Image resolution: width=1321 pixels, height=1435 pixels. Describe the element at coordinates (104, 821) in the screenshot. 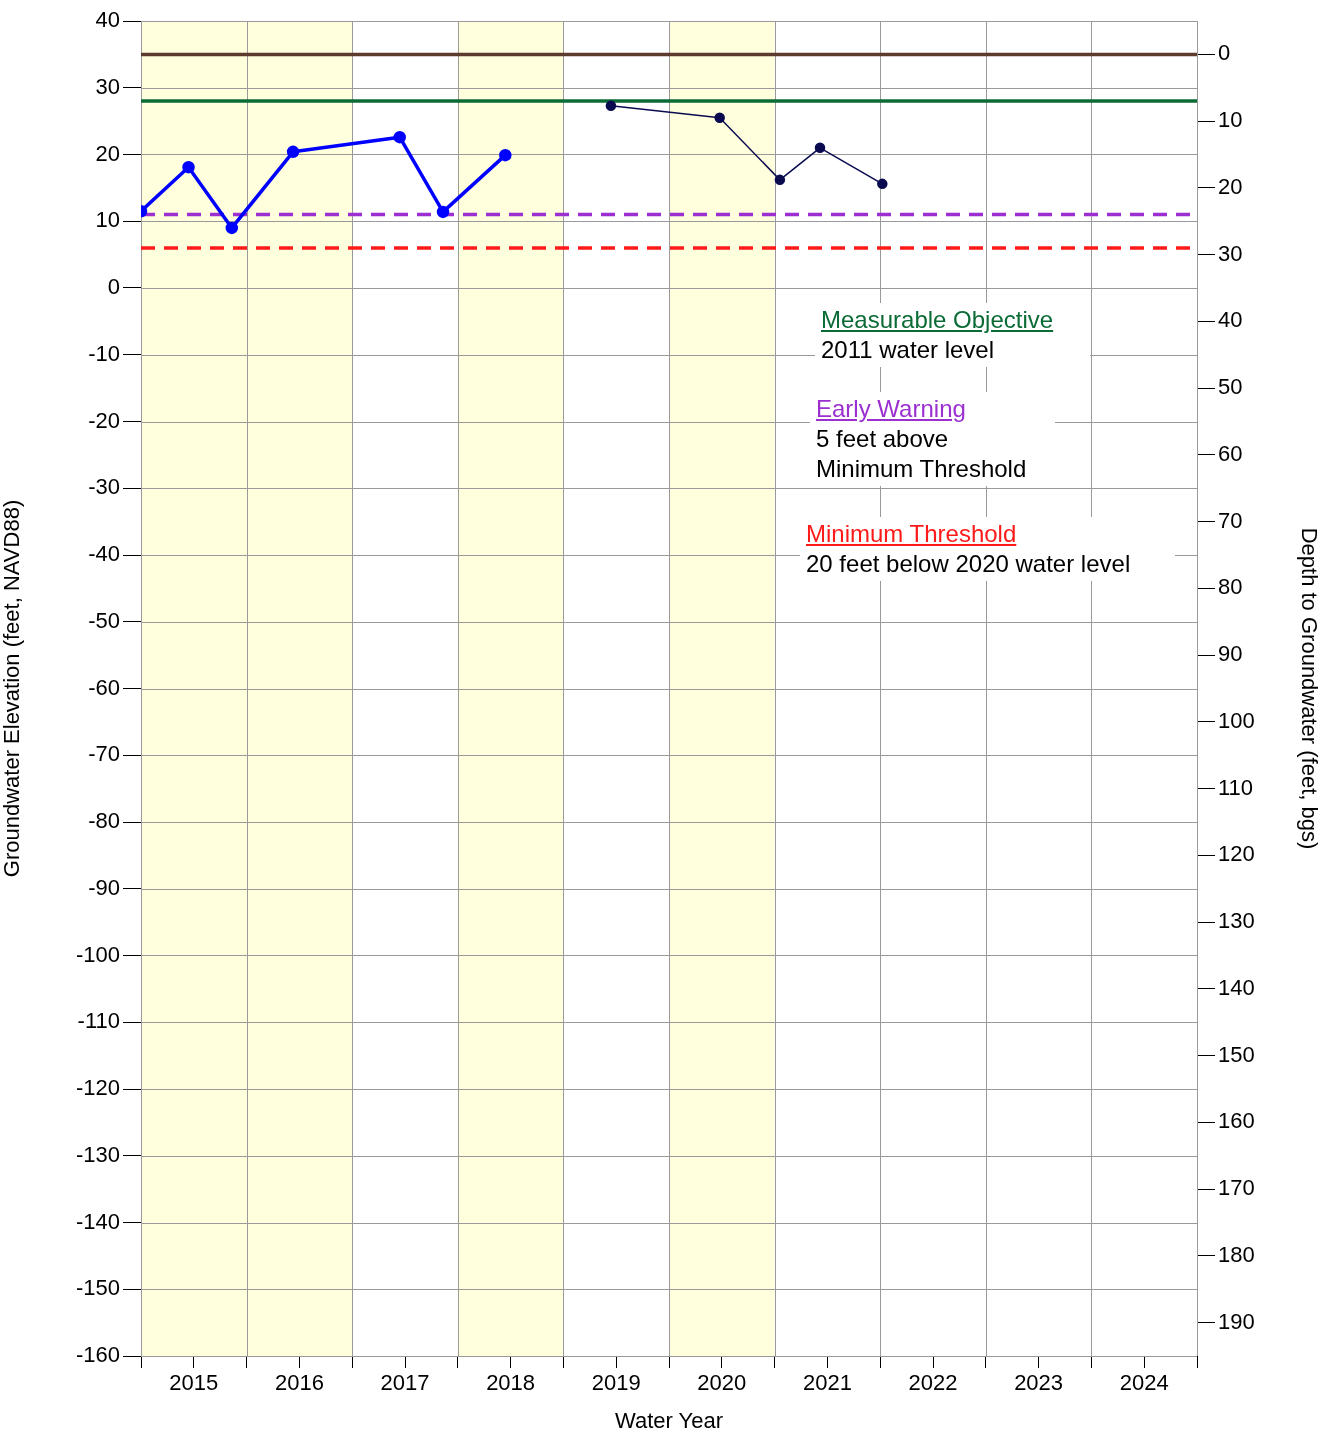

I see `y-tick-label: -80` at that location.